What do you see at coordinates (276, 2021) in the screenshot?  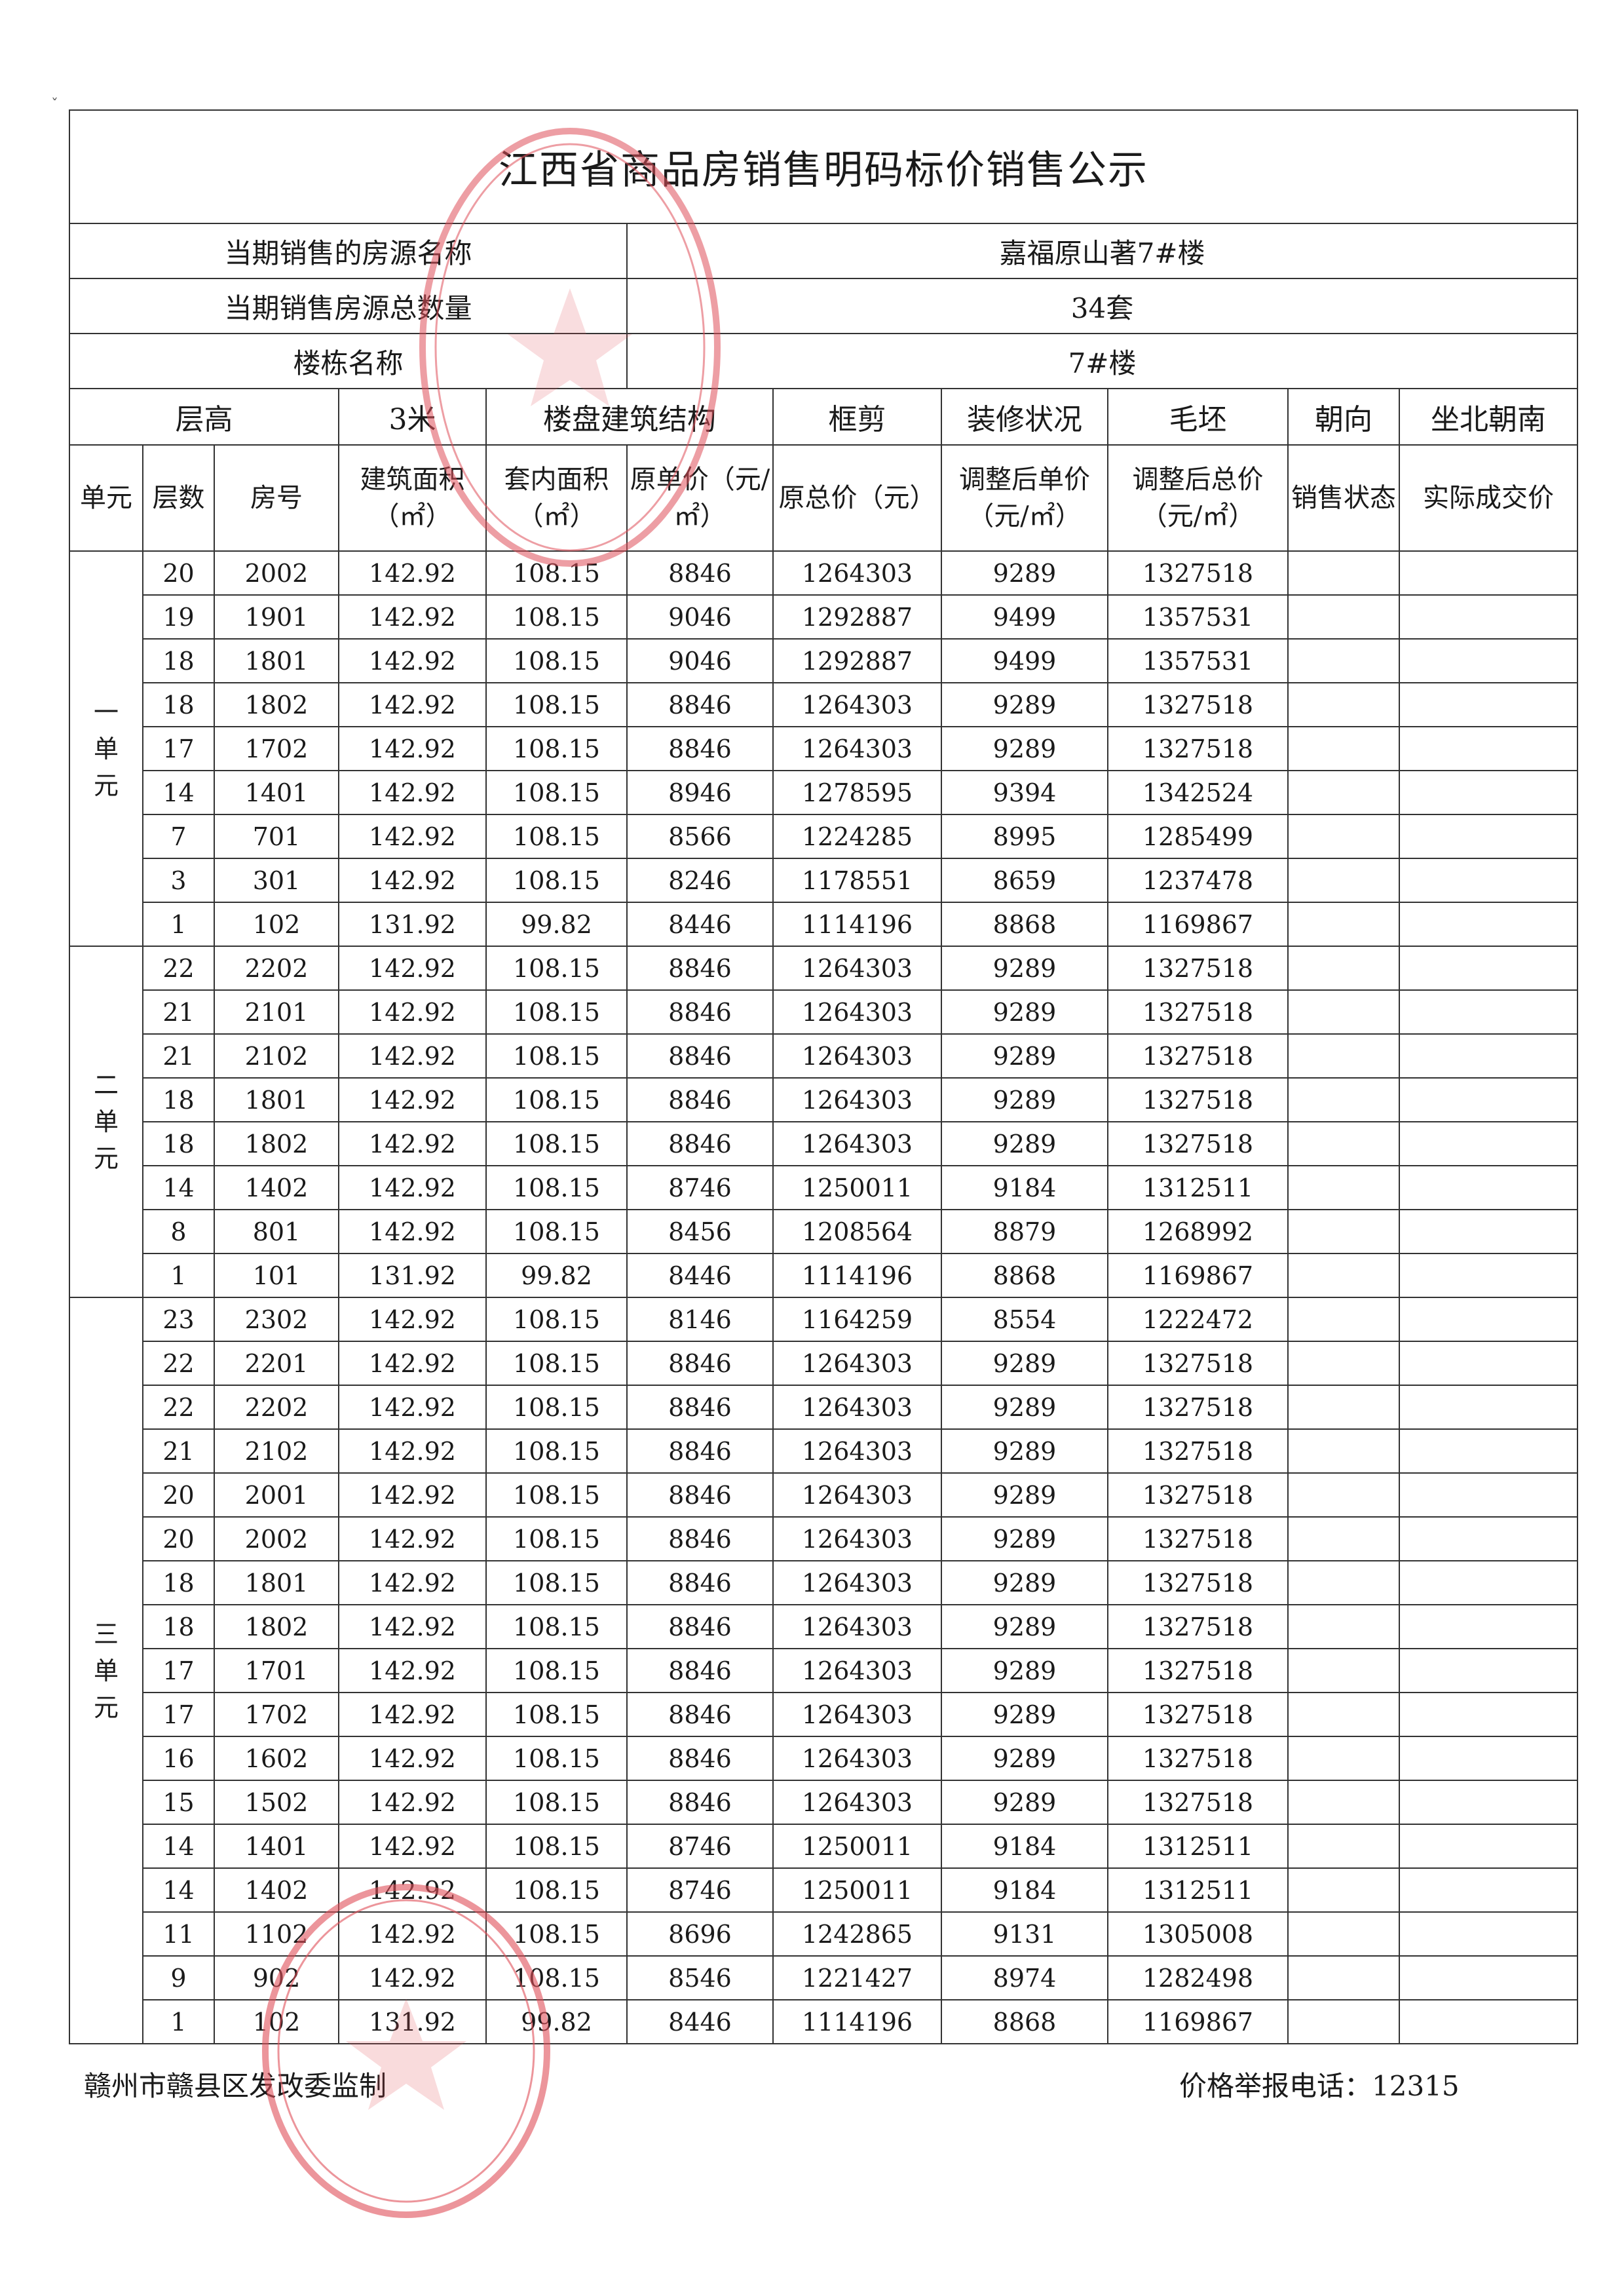 I see `table-cell: 102` at bounding box center [276, 2021].